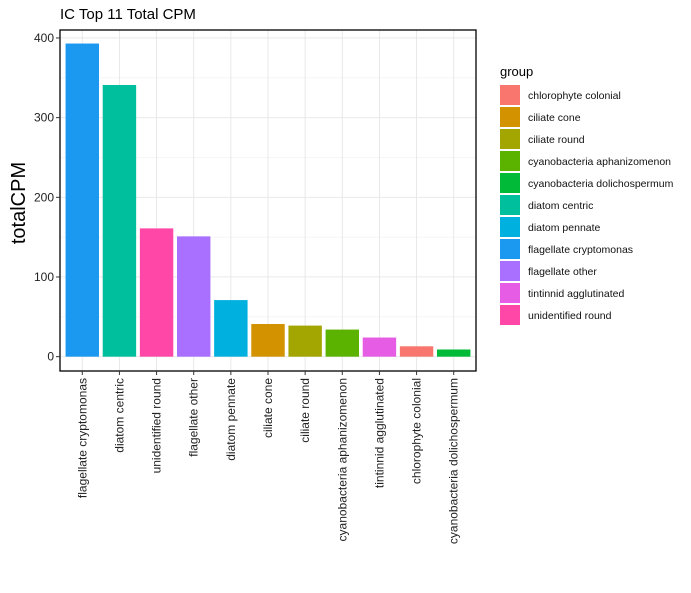 The image size is (691, 593). Describe the element at coordinates (157, 425) in the screenshot. I see `x-tick-label: unidentified round` at that location.